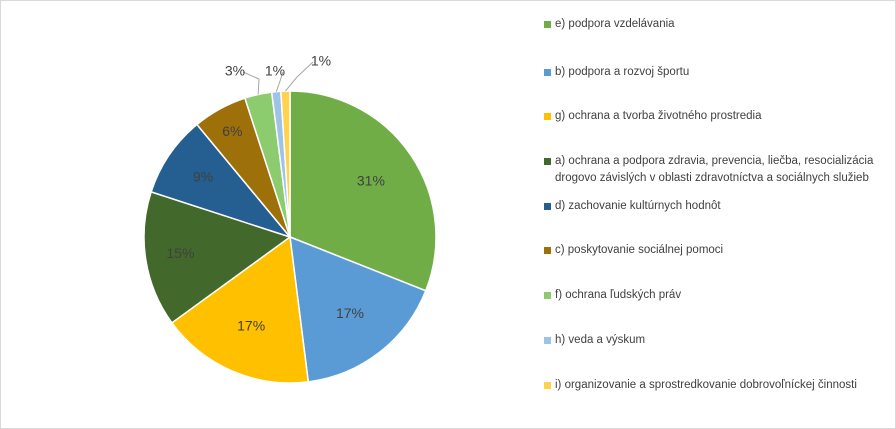 This screenshot has height=429, width=896. What do you see at coordinates (371, 181) in the screenshot?
I see `slice-data-label: 31%` at bounding box center [371, 181].